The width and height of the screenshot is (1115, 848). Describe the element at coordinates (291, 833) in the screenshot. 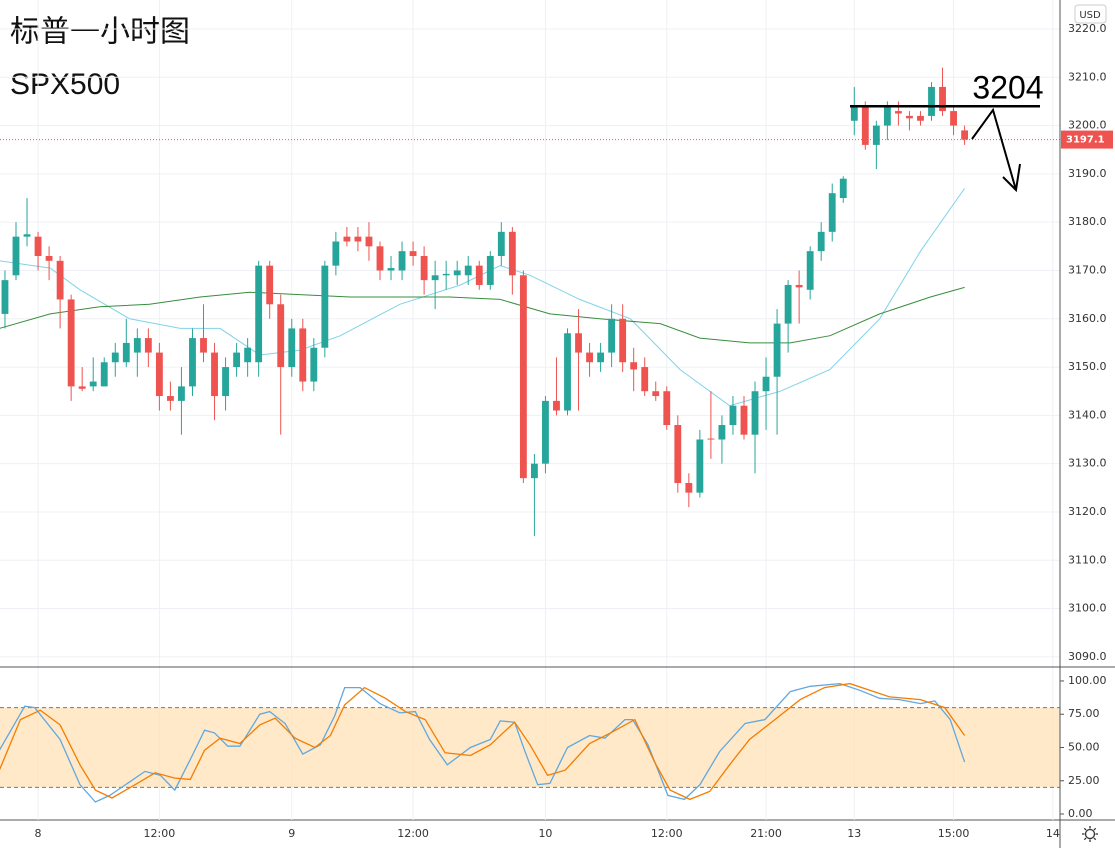

I see `x-tick-label: 9` at that location.